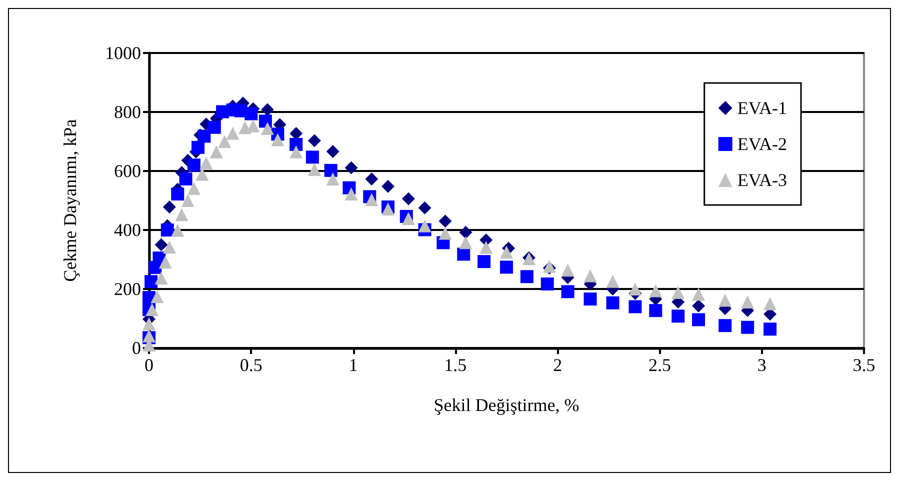 The width and height of the screenshot is (899, 481). What do you see at coordinates (136, 348) in the screenshot?
I see `y-tick-label: 0` at bounding box center [136, 348].